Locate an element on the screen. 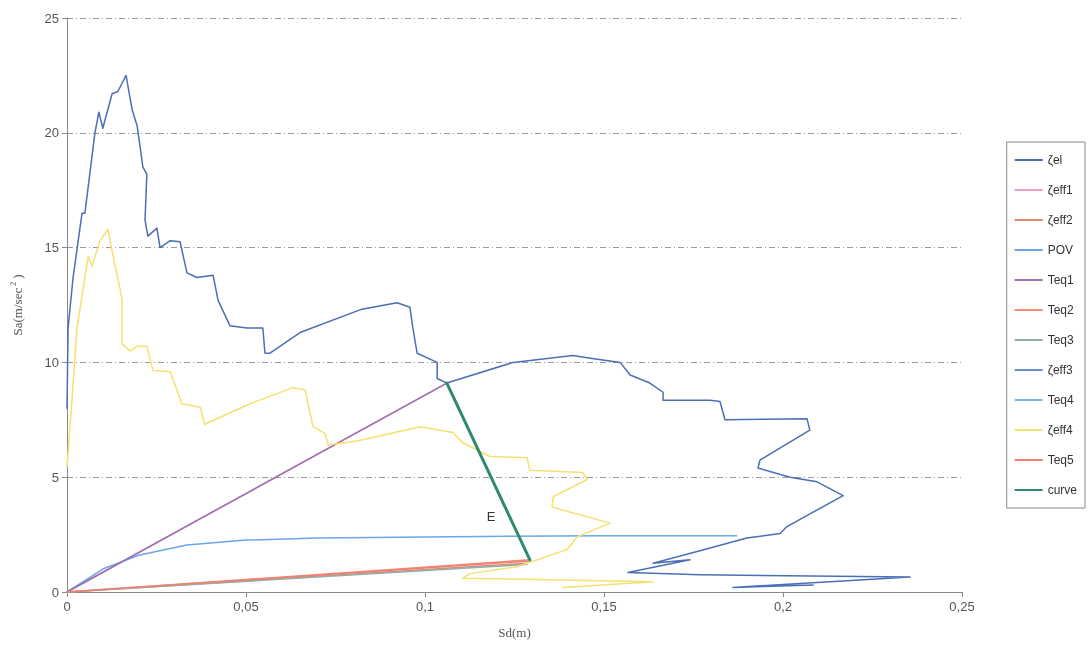 The image size is (1091, 650). x-tick-label: 0,25 is located at coordinates (962, 606).